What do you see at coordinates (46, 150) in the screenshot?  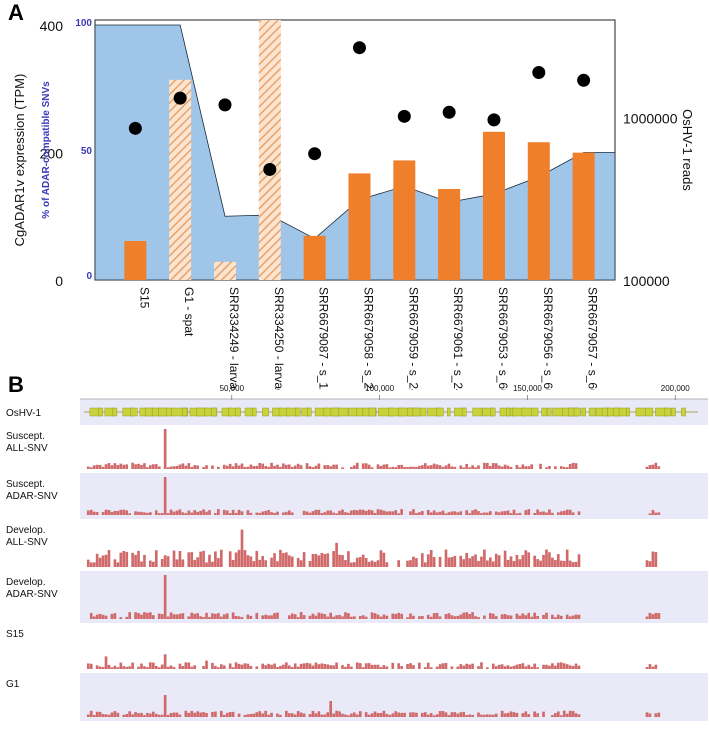 I see `y-axis-inner-label: % of ADAR-compatible SNVs` at bounding box center [46, 150].